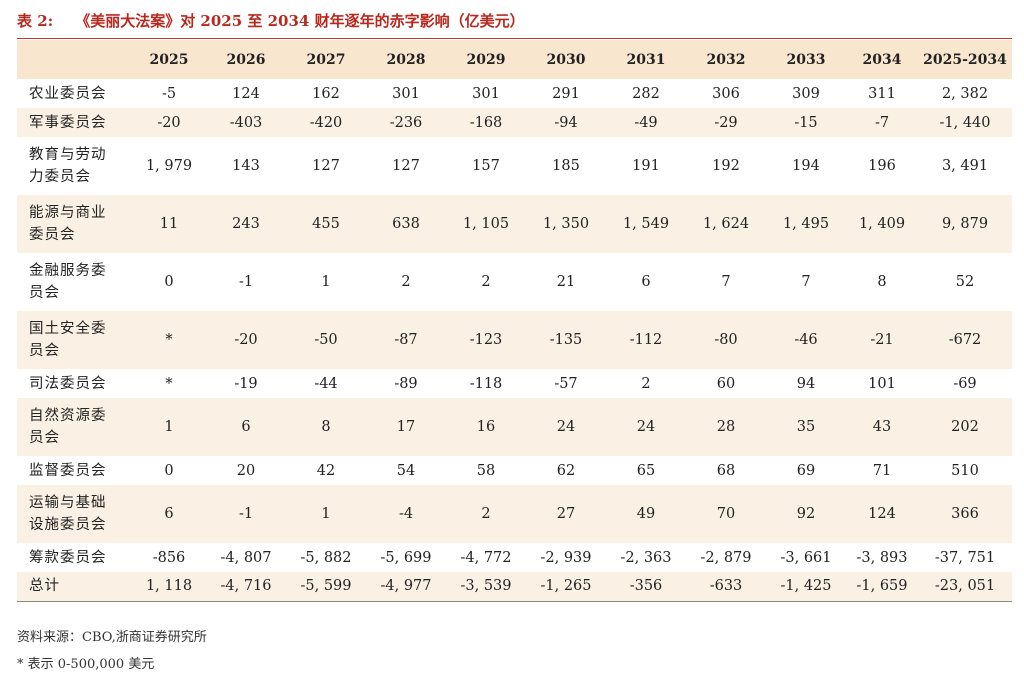 Image resolution: width=1024 pixels, height=677 pixels. Describe the element at coordinates (326, 340) in the screenshot. I see `table-cell: -50` at that location.